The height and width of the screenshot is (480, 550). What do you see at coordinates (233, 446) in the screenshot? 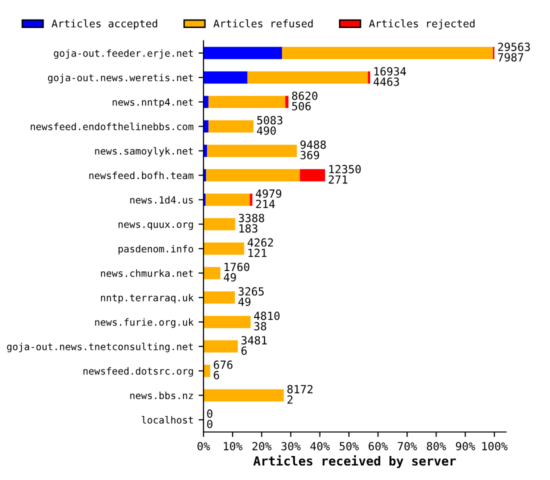
I see `x-tick-label: 10%` at bounding box center [233, 446].